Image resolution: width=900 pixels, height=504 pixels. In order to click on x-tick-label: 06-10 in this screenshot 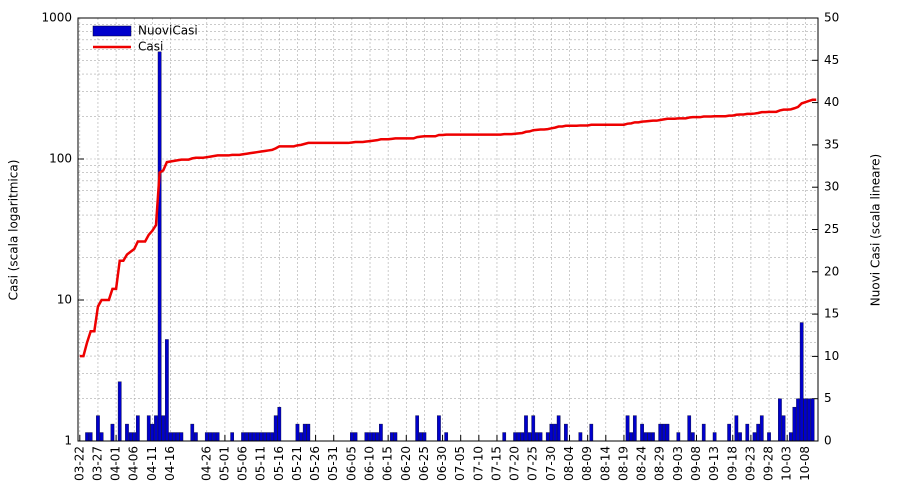, I will do `click(370, 463)`.